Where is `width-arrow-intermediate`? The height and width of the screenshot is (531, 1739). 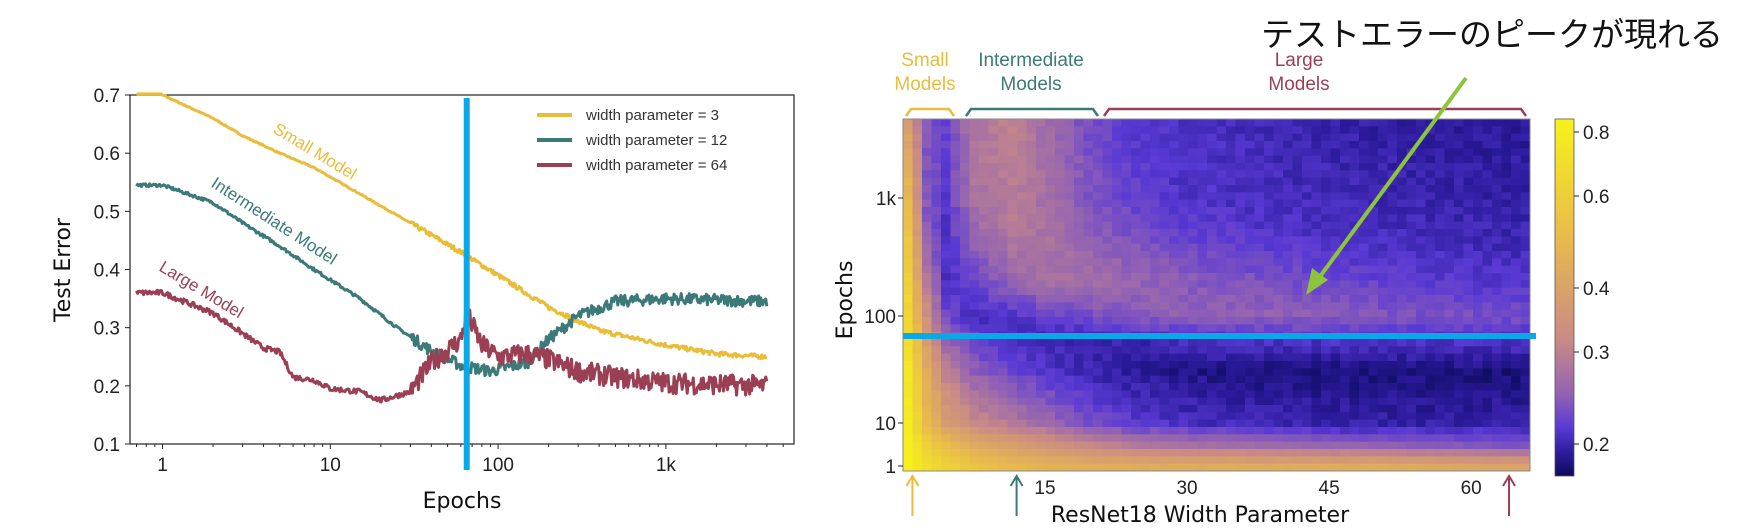 width-arrow-intermediate is located at coordinates (1016, 495).